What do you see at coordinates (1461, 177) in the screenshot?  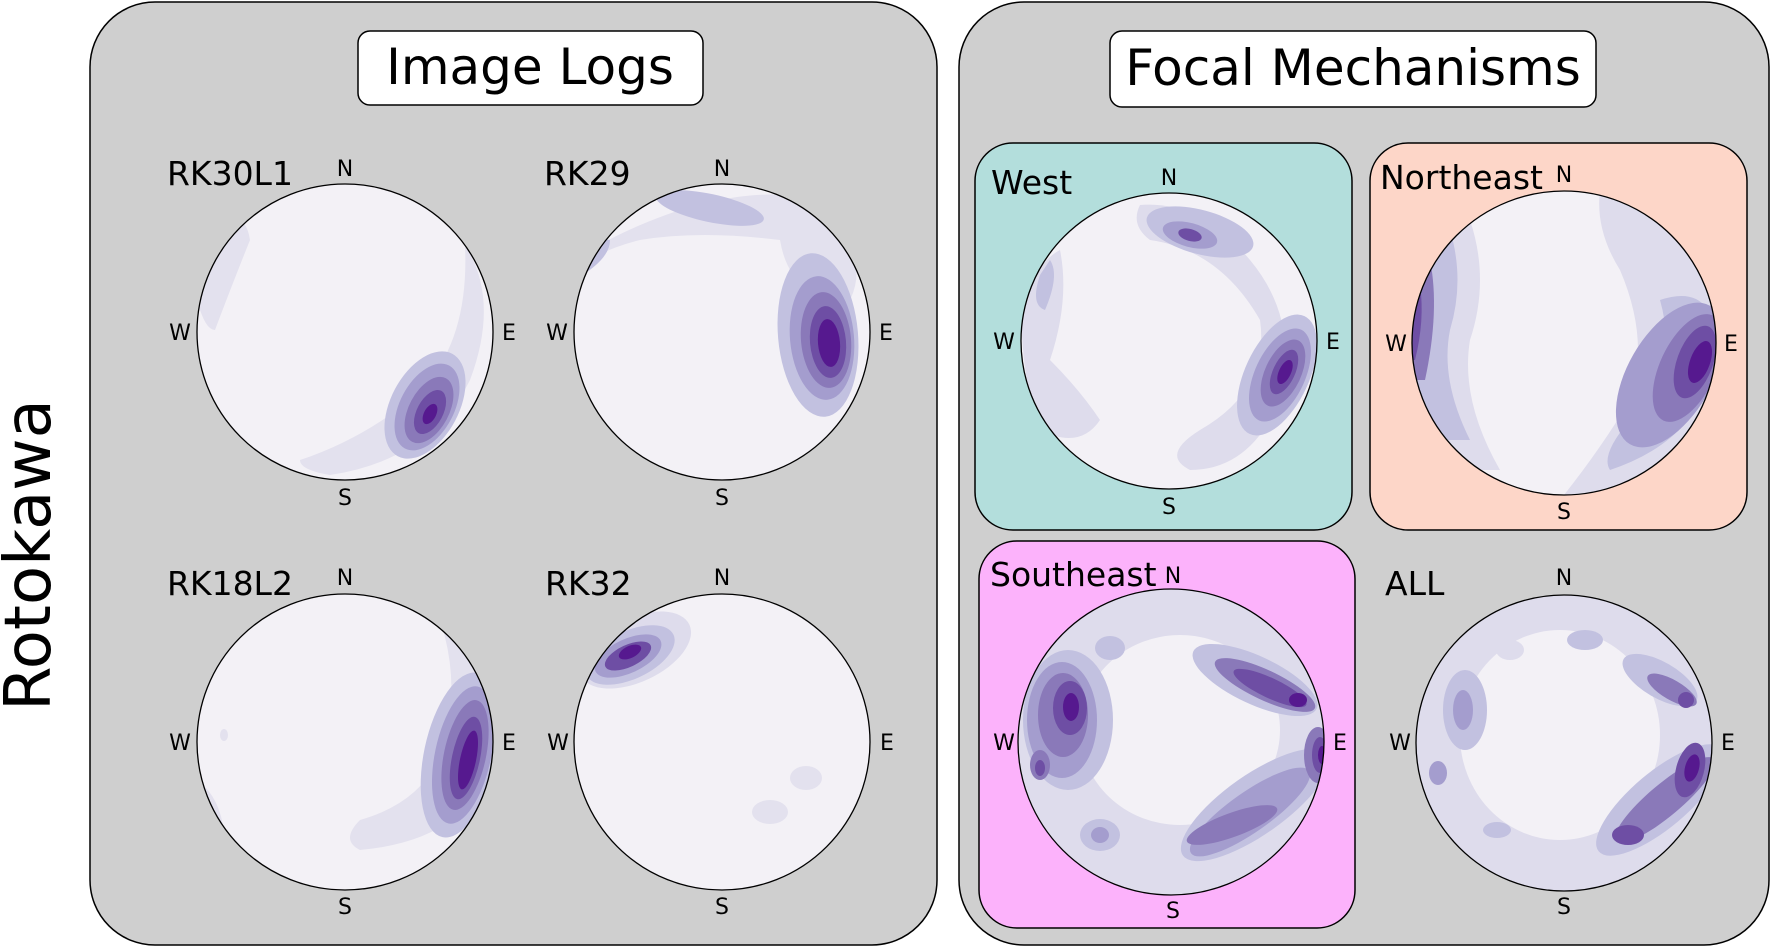 I see `net-title: Northeast` at bounding box center [1461, 177].